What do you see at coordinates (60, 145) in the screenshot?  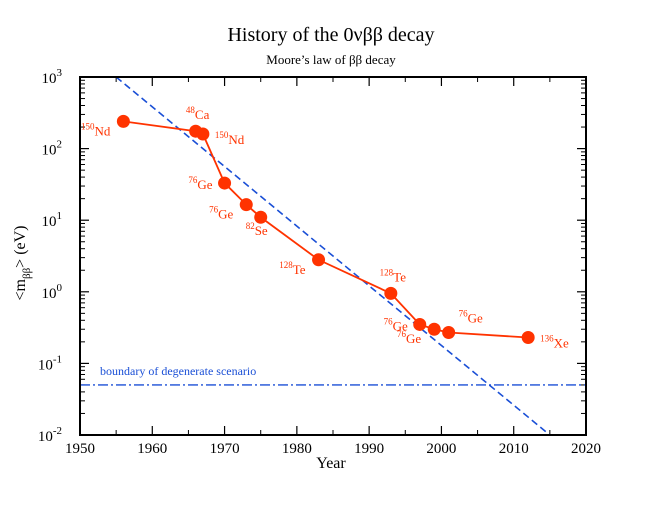 I see `y-tick-exponent: 2` at bounding box center [60, 145].